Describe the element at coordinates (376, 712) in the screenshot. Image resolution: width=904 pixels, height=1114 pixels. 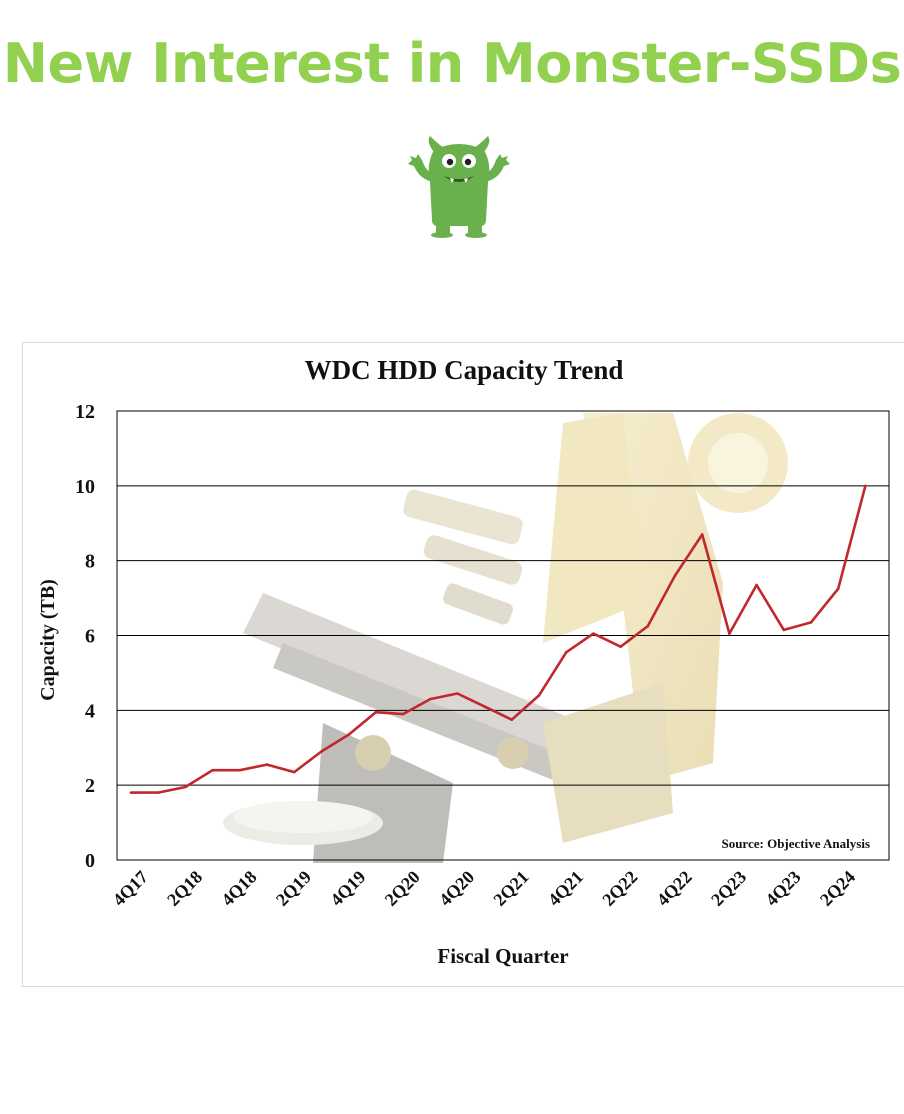
I see `data-point-1Q20` at that location.